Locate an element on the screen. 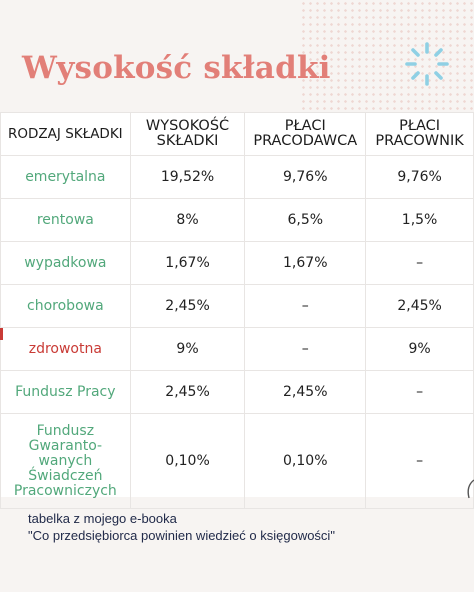 The height and width of the screenshot is (592, 474). row-employee: 9% is located at coordinates (419, 349).